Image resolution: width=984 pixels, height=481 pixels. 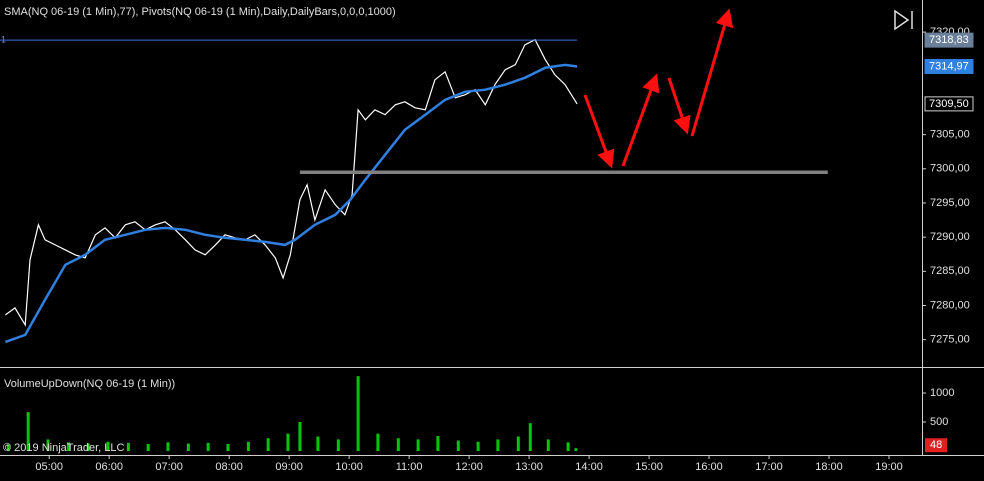 What do you see at coordinates (229, 467) in the screenshot?
I see `x-tick-label: 08:00` at bounding box center [229, 467].